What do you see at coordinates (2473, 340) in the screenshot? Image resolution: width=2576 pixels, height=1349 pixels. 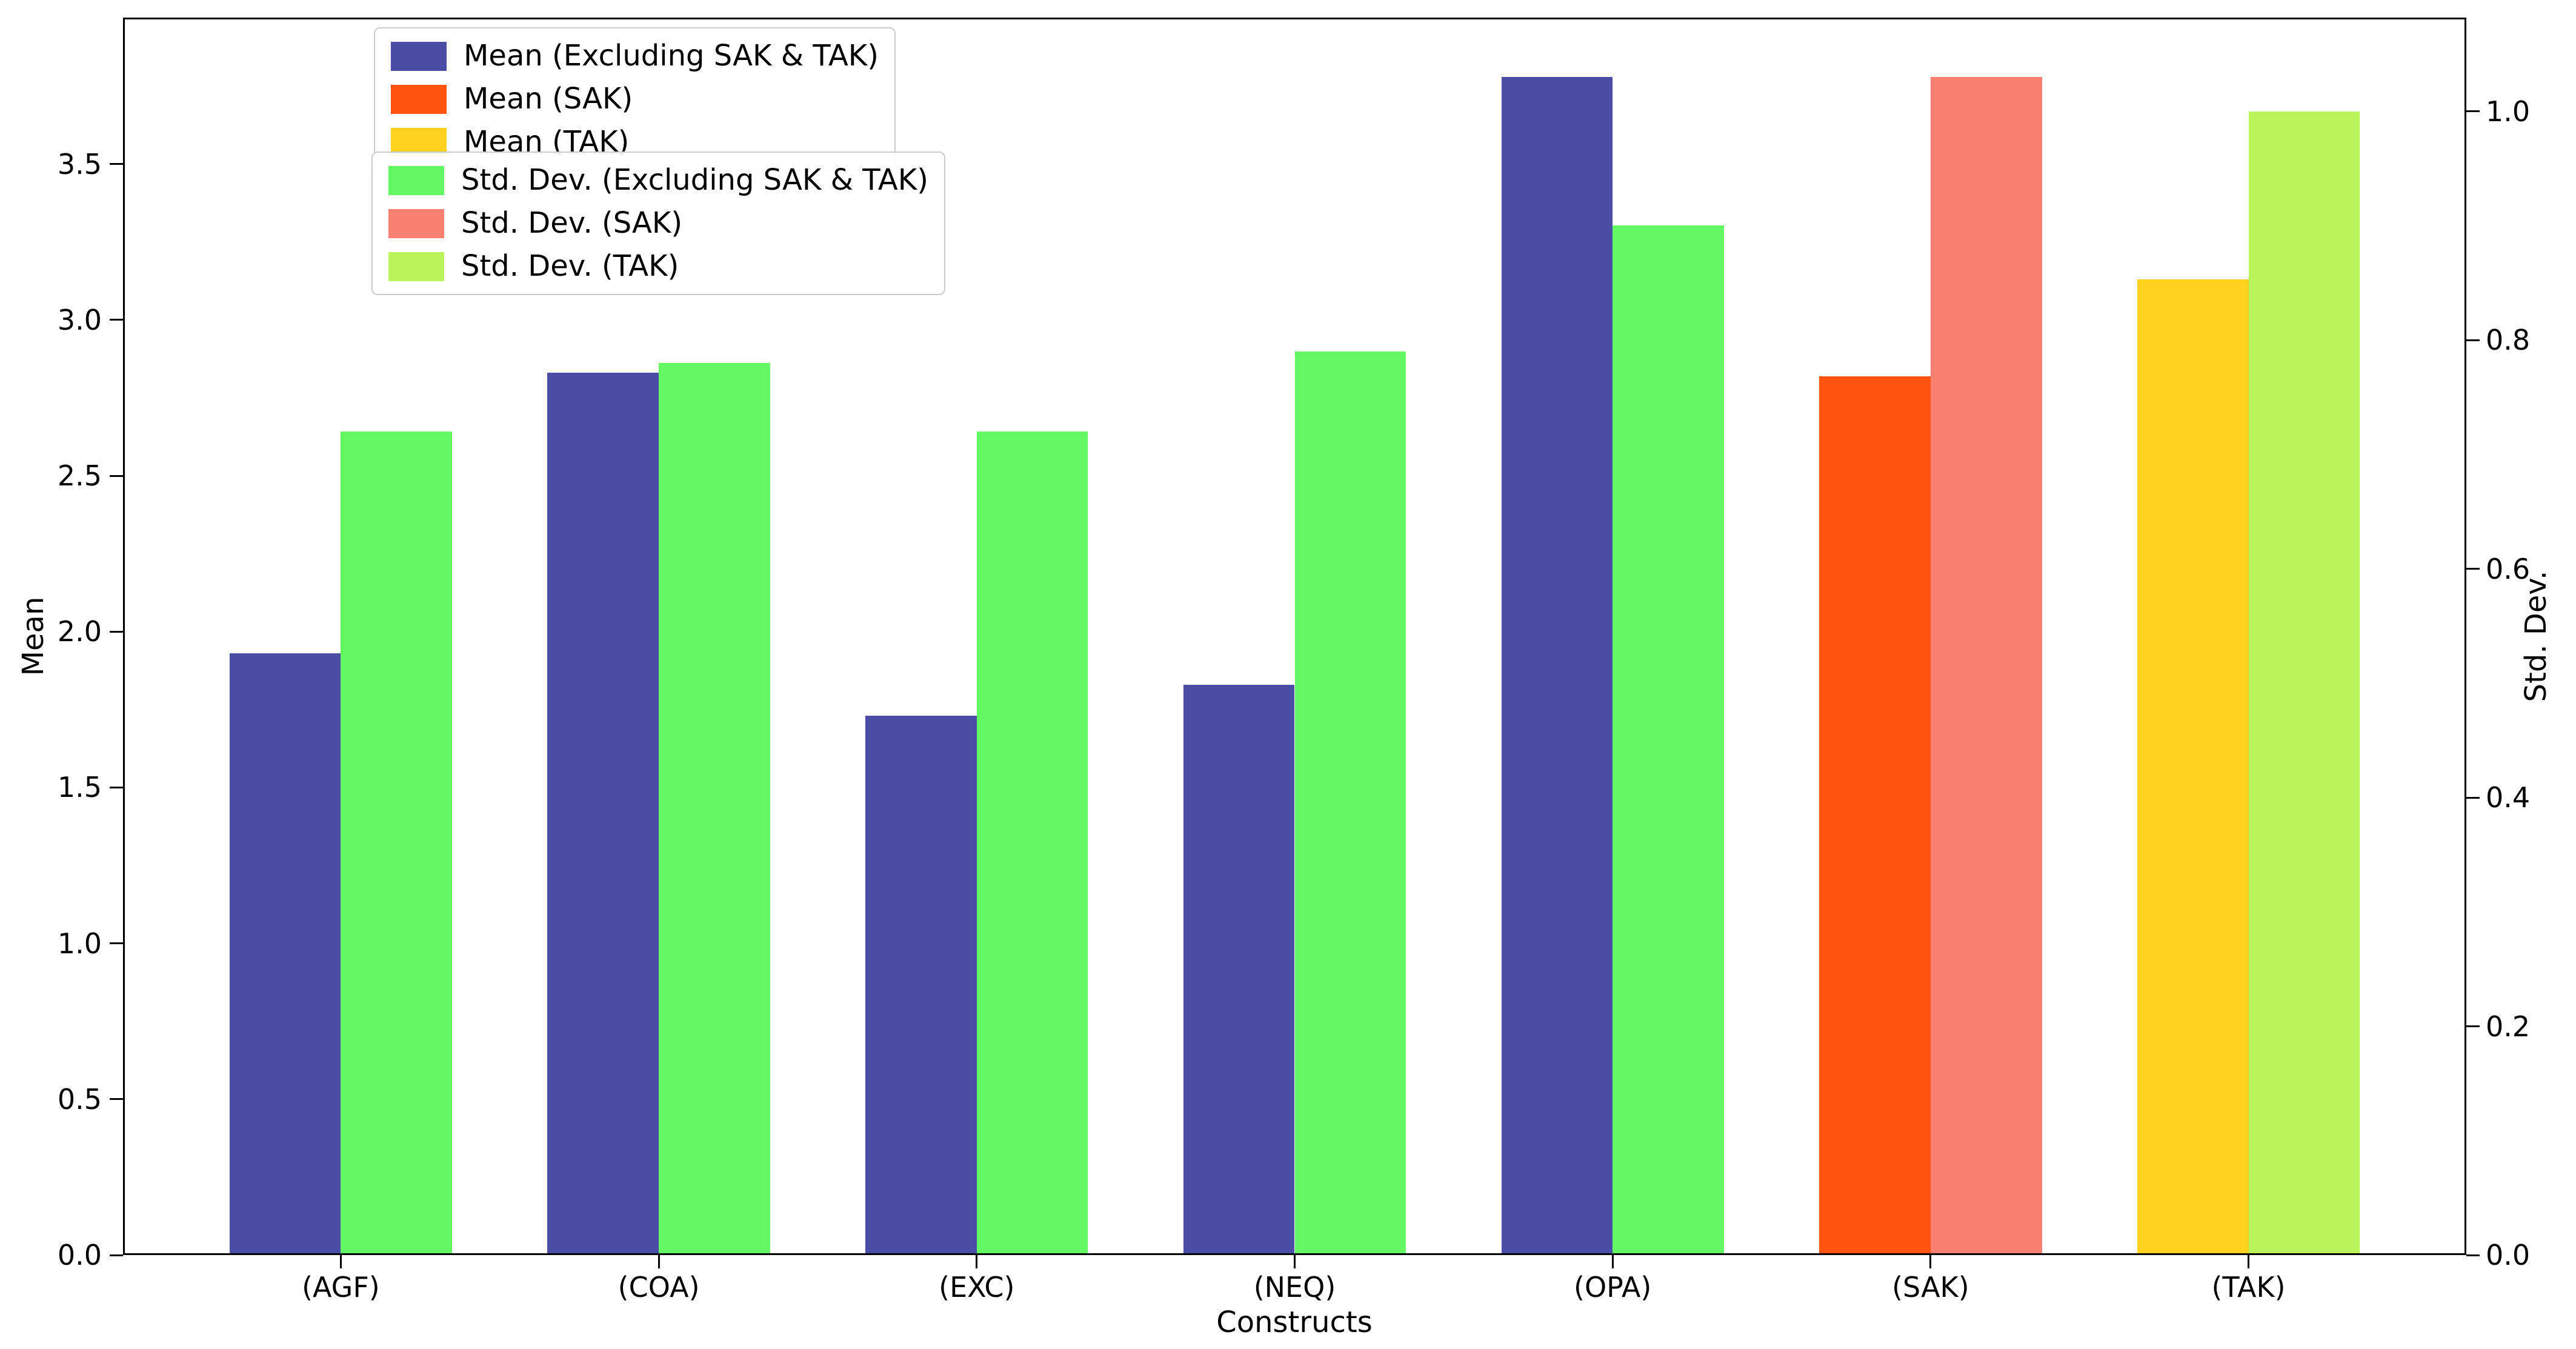 I see `y-right-tick-0.8` at bounding box center [2473, 340].